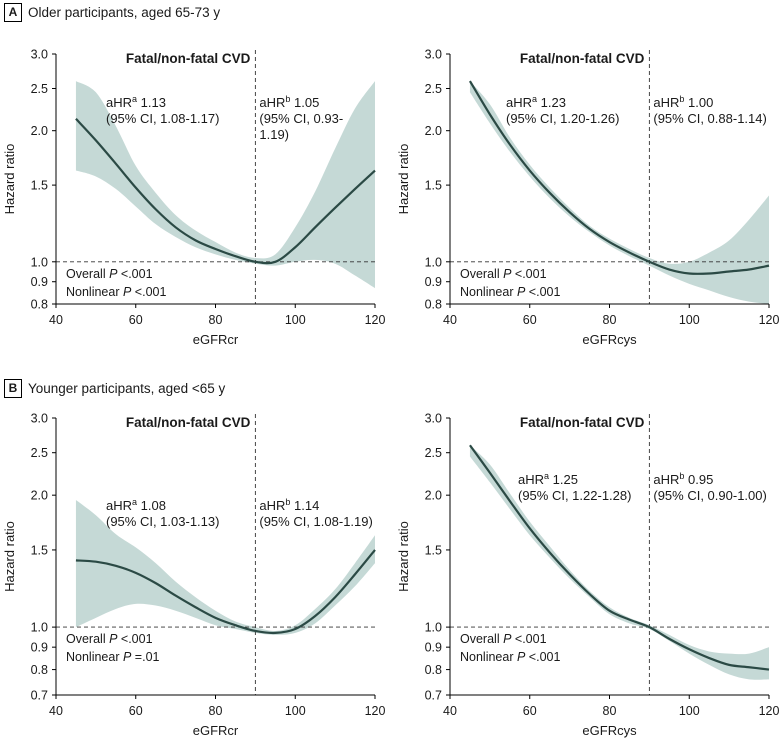 This screenshot has width=783, height=751. I want to click on p-value: =.01, so click(145, 657).